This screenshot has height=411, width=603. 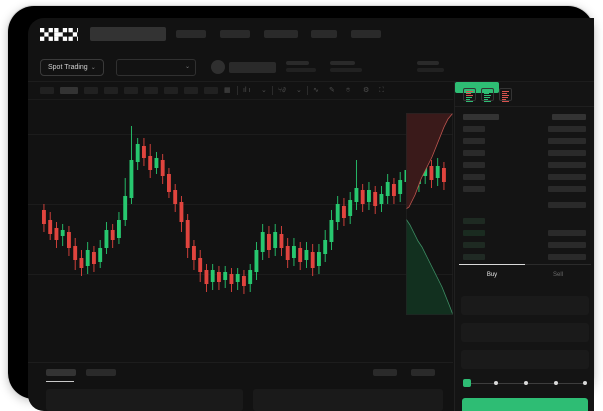 I want to click on bottom-card-left, so click(x=144, y=400).